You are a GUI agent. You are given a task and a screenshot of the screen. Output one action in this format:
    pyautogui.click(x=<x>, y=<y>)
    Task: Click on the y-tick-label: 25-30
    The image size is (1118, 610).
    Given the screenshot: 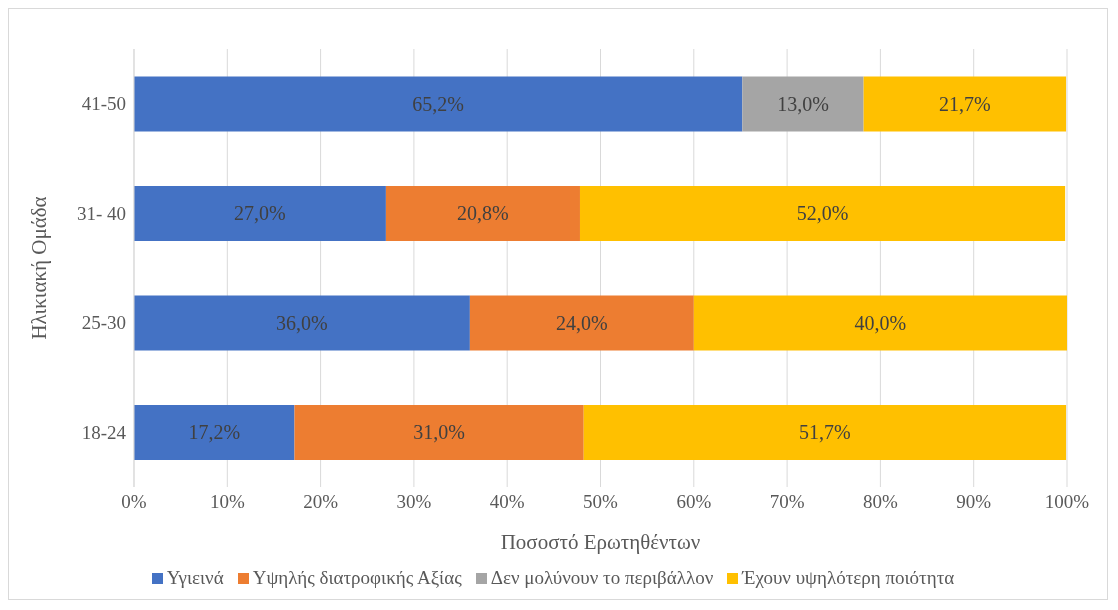 What is the action you would take?
    pyautogui.click(x=103, y=323)
    